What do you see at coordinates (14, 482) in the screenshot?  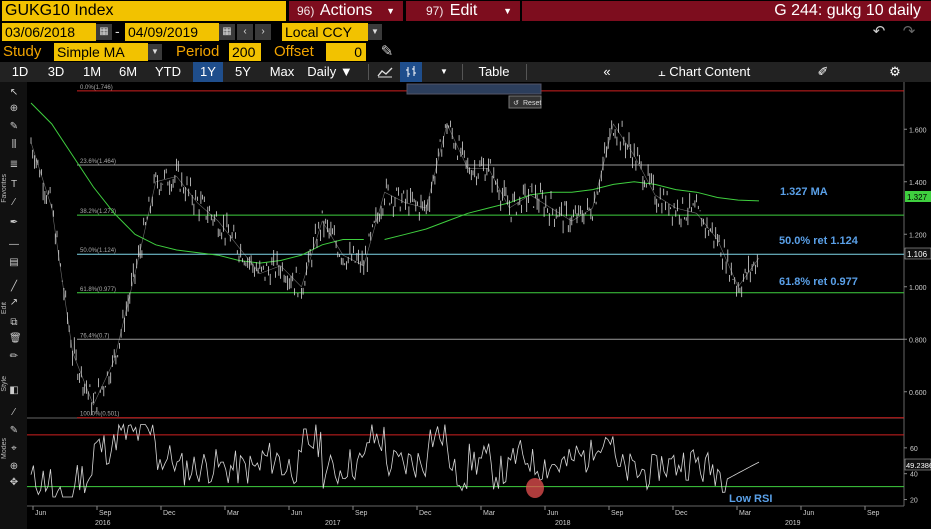 I see `mode-move-icon: ✥` at bounding box center [14, 482].